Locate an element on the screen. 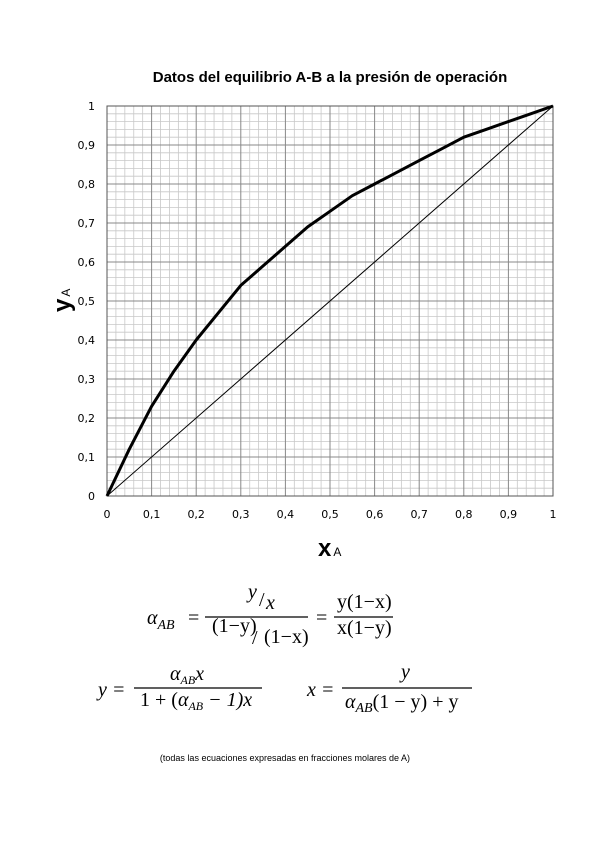 Image resolution: width=599 pixels, height=848 pixels. y-tick-label: 1 is located at coordinates (91, 106).